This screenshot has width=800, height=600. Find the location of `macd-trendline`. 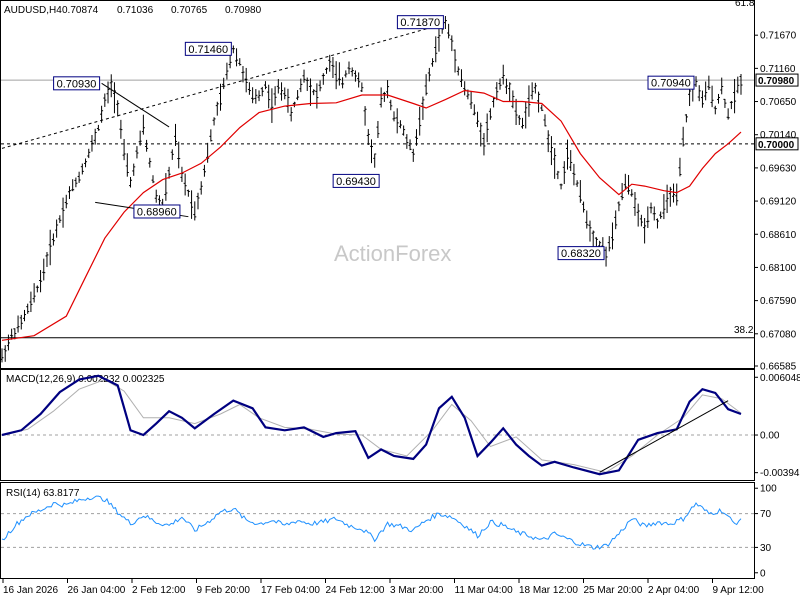

macd-trendline is located at coordinates (664, 436).